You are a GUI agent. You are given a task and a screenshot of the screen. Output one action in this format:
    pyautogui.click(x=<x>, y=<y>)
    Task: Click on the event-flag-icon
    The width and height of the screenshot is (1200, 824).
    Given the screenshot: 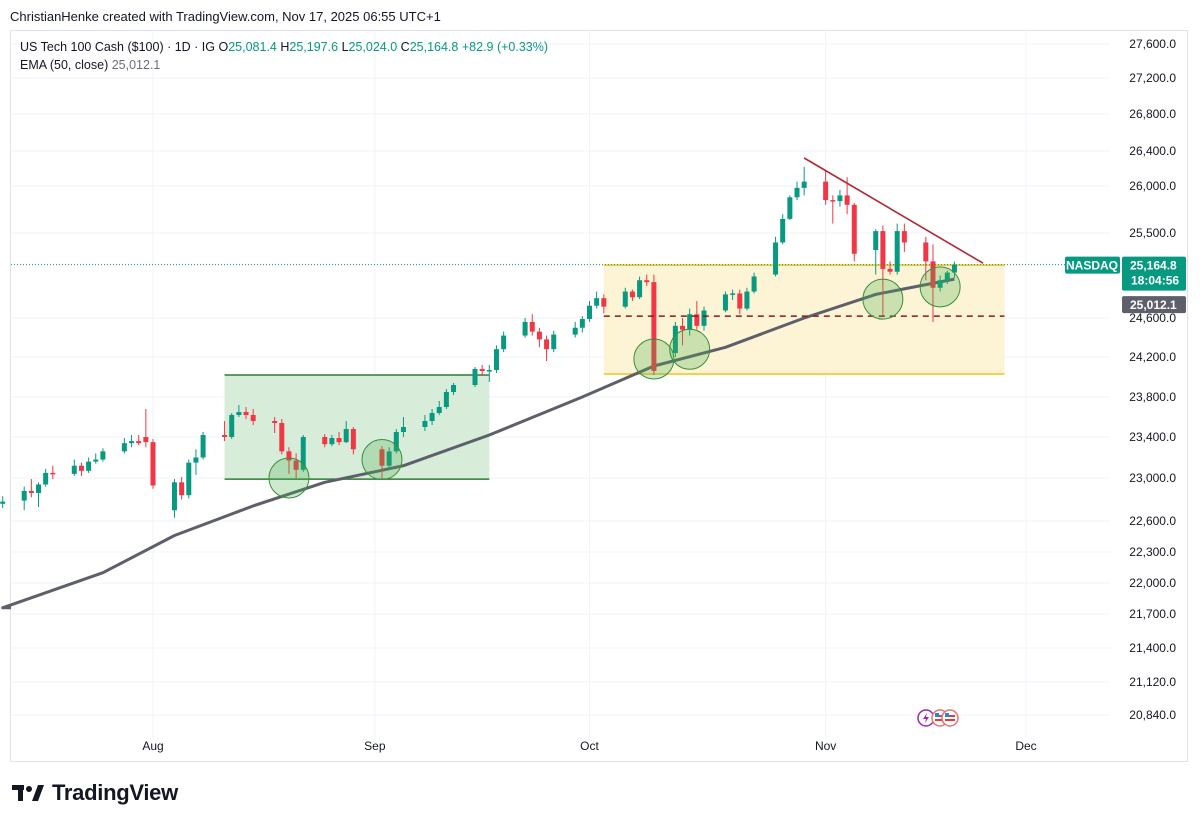 What is the action you would take?
    pyautogui.click(x=950, y=718)
    